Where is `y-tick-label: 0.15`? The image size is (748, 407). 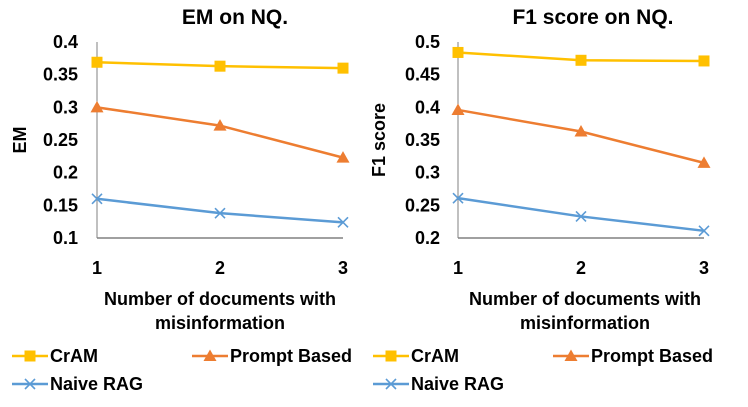
y-tick-label: 0.15 is located at coordinates (60, 205).